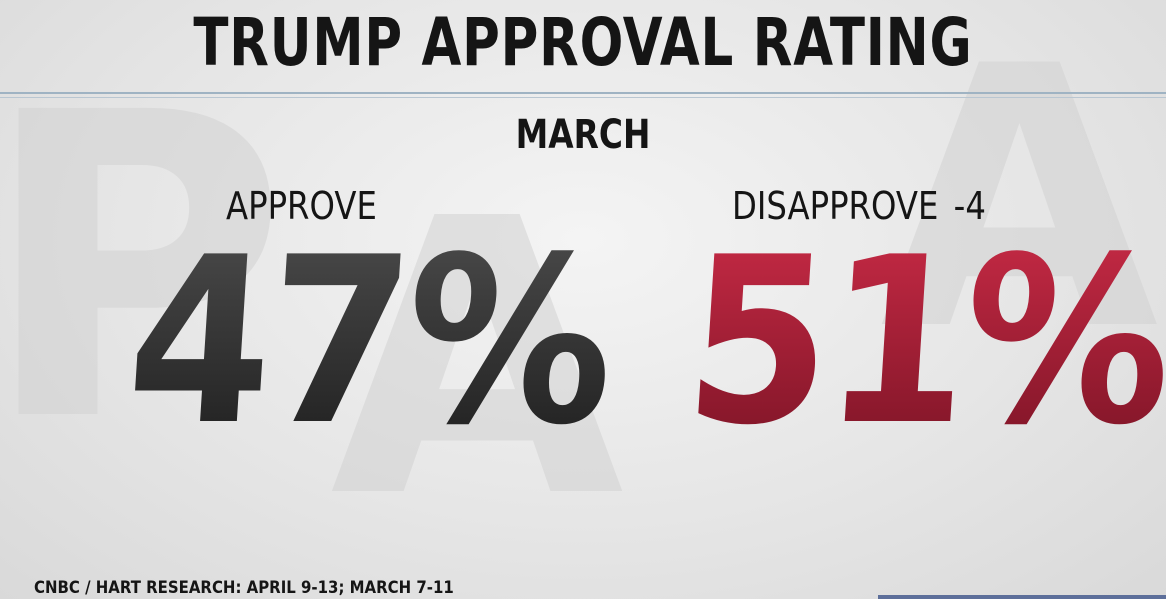 This screenshot has width=1166, height=599. Describe the element at coordinates (583, 135) in the screenshot. I see `period-subtitle: MARCH` at that location.